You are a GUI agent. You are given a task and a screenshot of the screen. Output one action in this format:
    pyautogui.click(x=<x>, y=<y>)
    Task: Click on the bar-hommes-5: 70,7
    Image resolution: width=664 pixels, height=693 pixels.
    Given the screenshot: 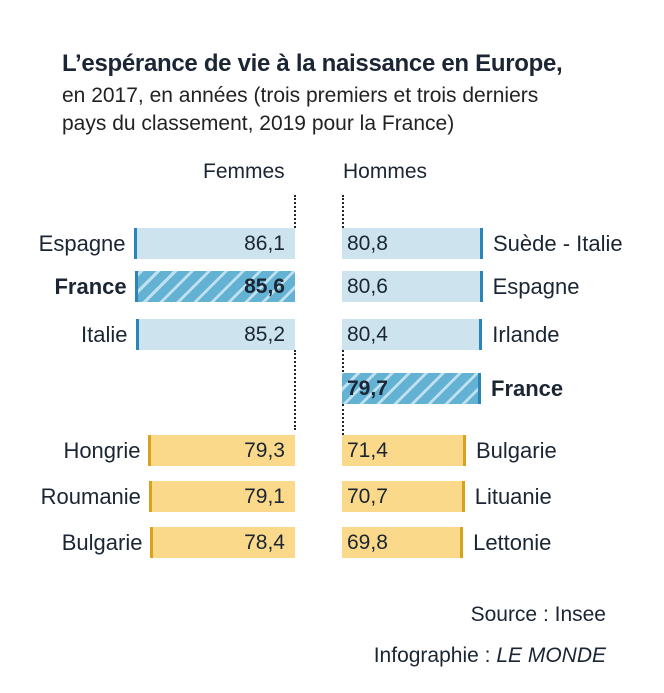 What is the action you would take?
    pyautogui.click(x=403, y=496)
    